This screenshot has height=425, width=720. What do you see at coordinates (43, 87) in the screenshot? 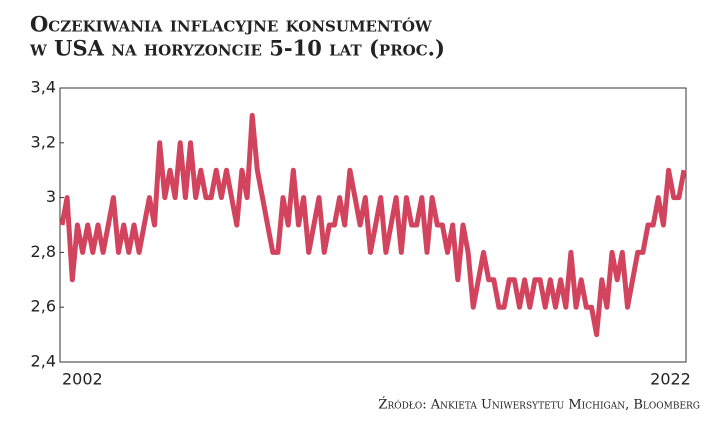
I see `y-tick-label: 3,4` at bounding box center [43, 87].